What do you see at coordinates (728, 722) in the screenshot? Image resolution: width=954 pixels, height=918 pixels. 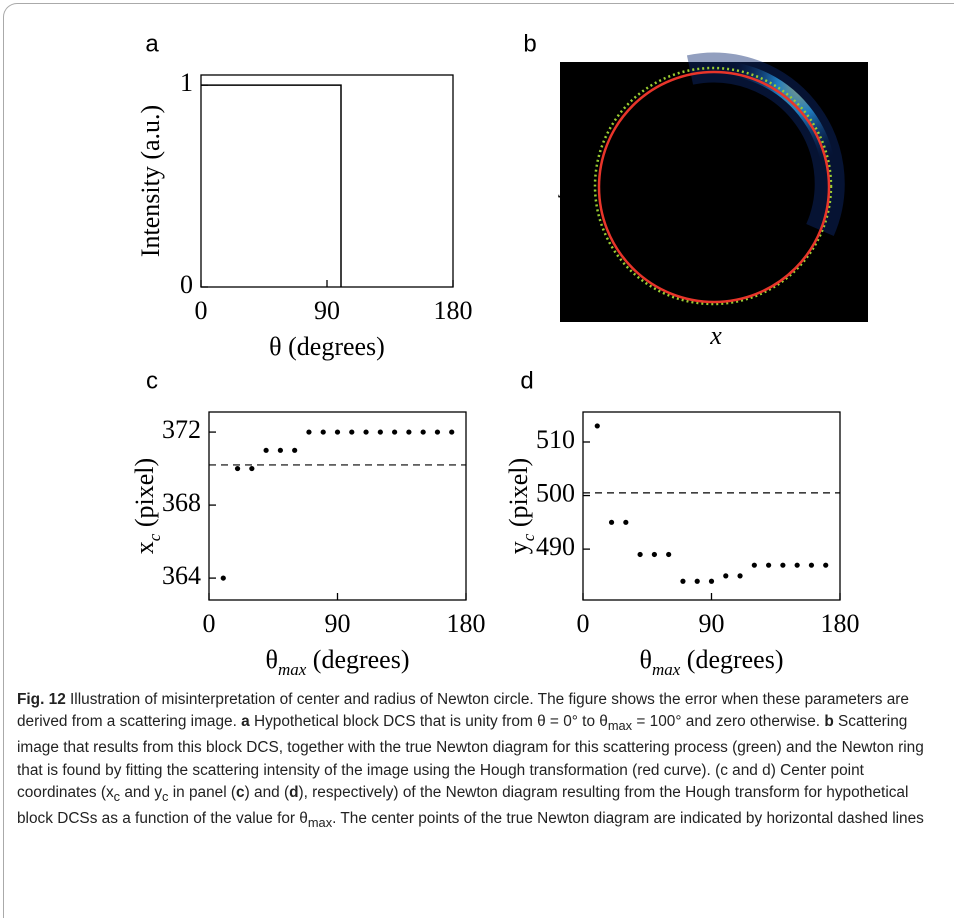 I see `caption-text: = 100° and zero otherwise.` at bounding box center [728, 722].